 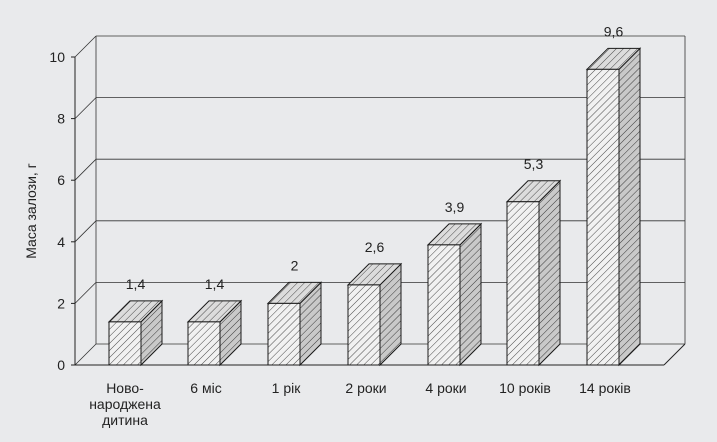 What do you see at coordinates (295, 265) in the screenshot?
I see `data-label: 2` at bounding box center [295, 265].